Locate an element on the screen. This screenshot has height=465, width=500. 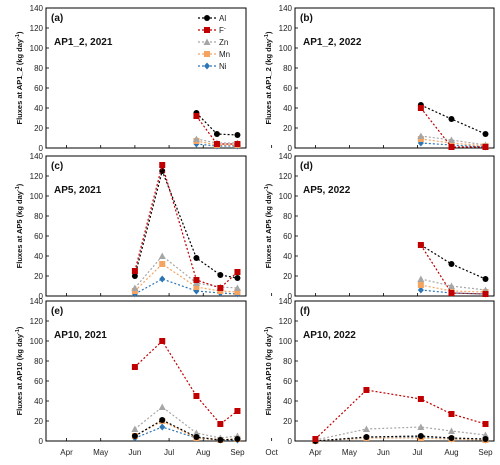
panel-letter: (c) is located at coordinates (57, 166).